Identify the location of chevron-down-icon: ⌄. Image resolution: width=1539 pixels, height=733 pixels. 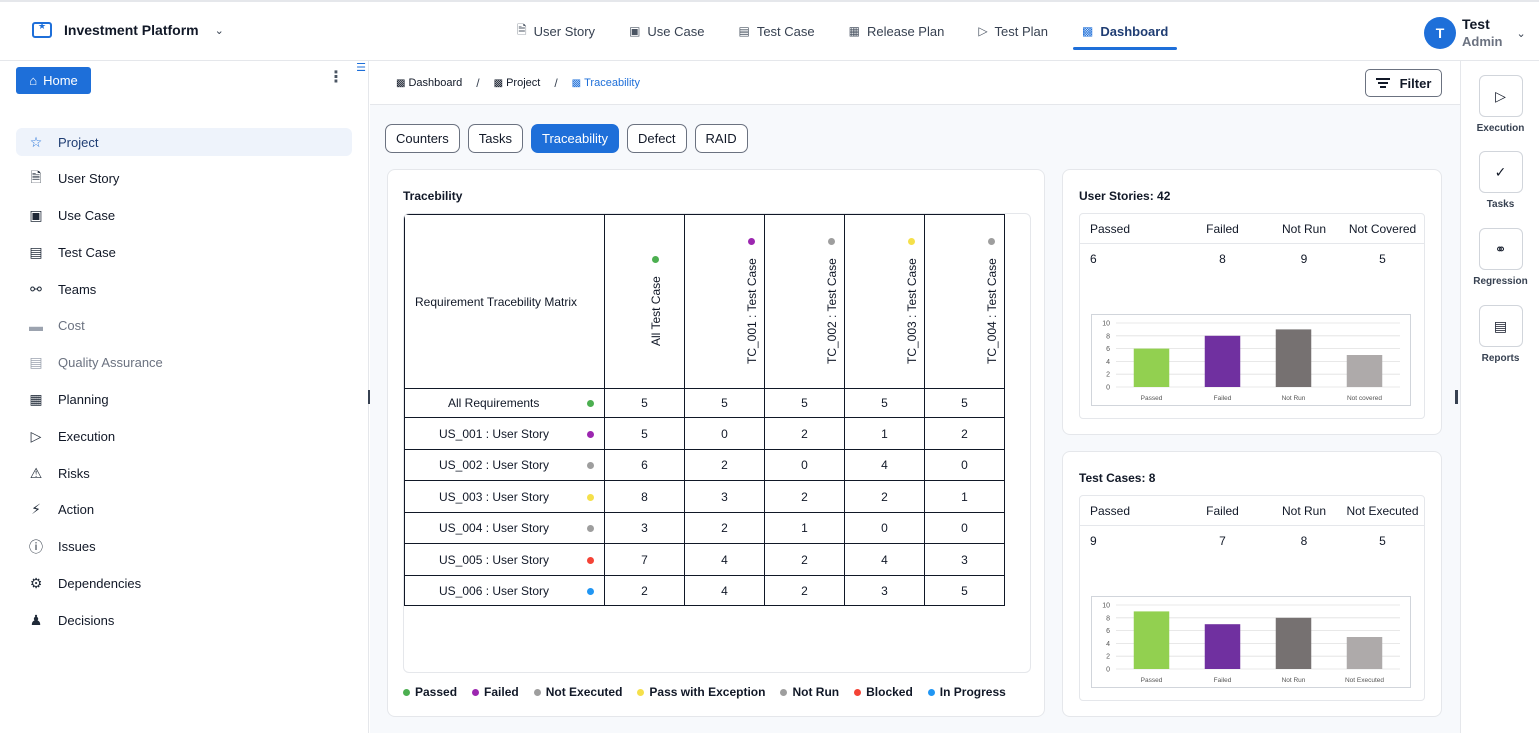
(219, 30).